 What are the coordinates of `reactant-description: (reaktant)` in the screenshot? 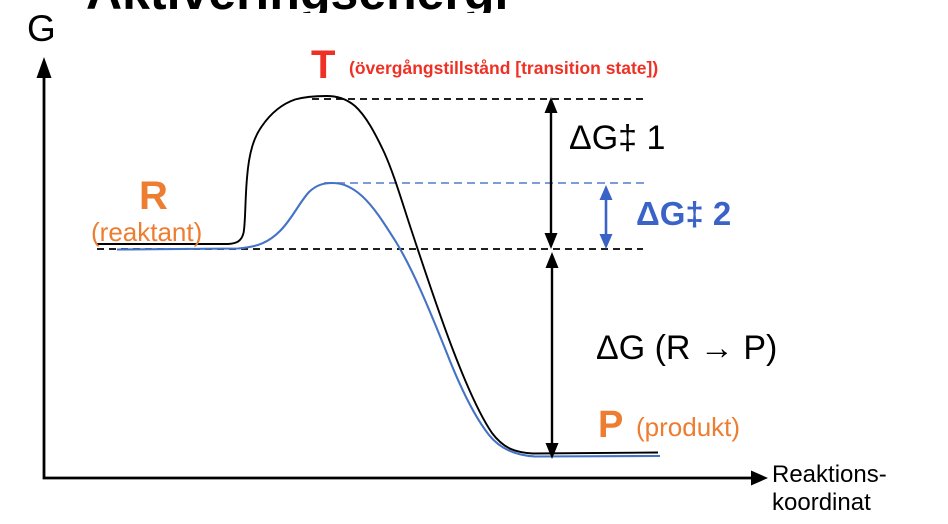 It's located at (147, 232).